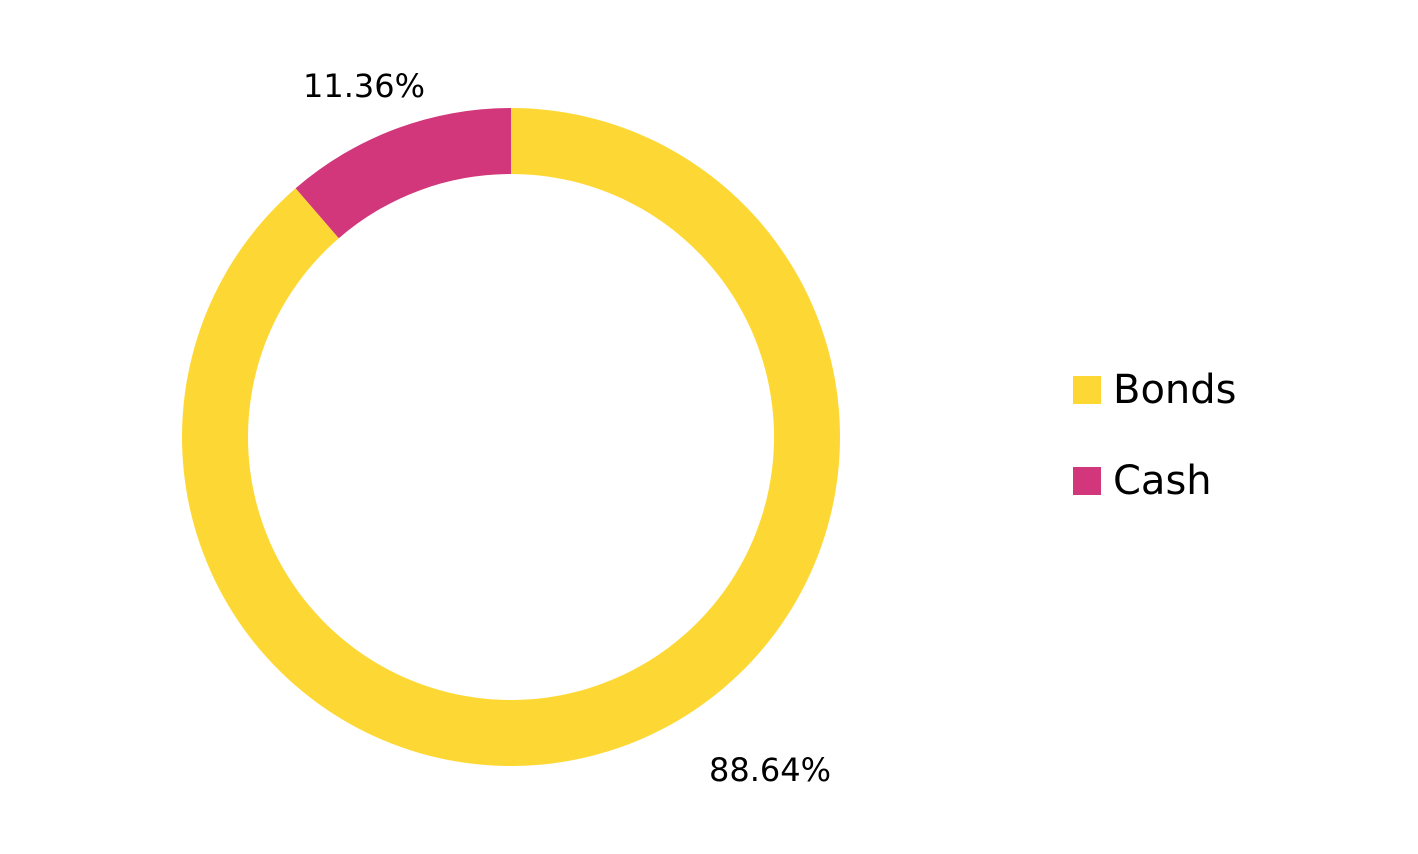 The image size is (1418, 854). What do you see at coordinates (1162, 481) in the screenshot?
I see `legend-label-cash: Cash` at bounding box center [1162, 481].